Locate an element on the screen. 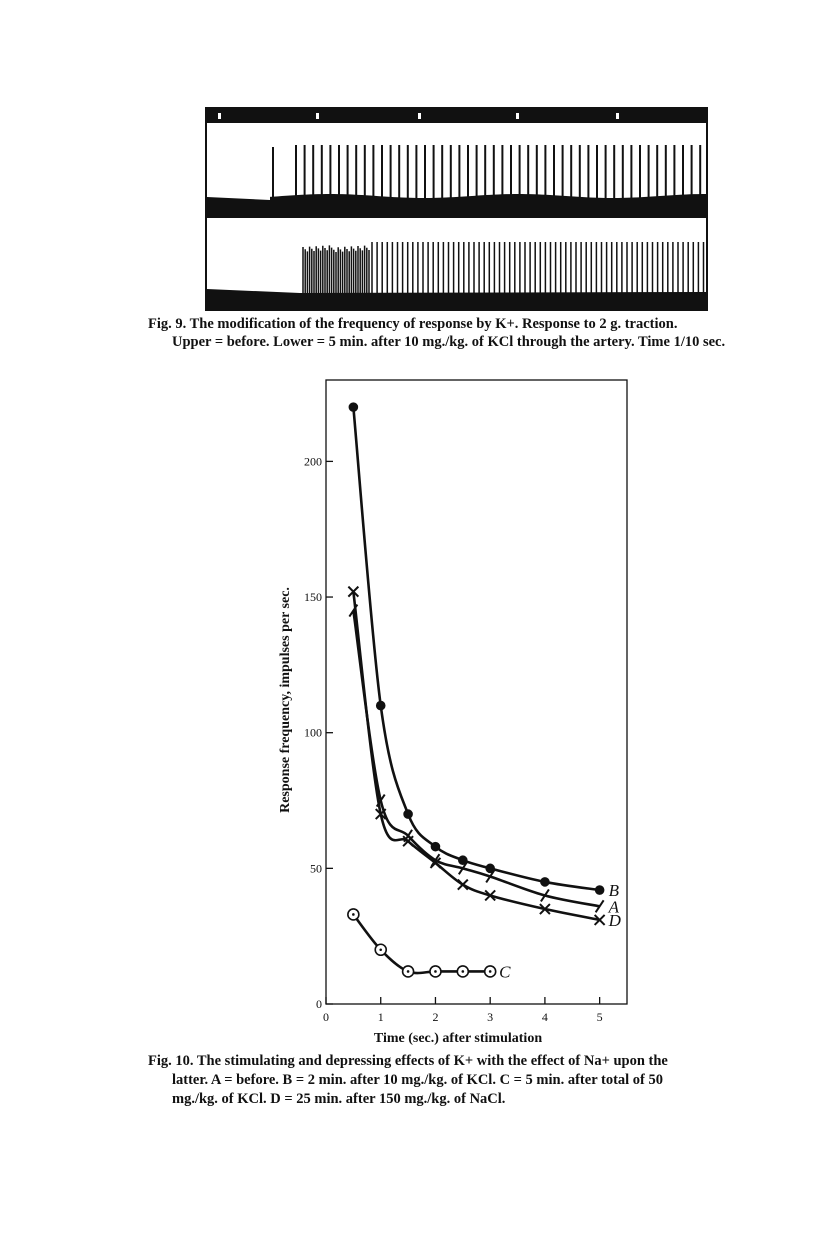 The image size is (816, 1258). series-label: A is located at coordinates (614, 906).